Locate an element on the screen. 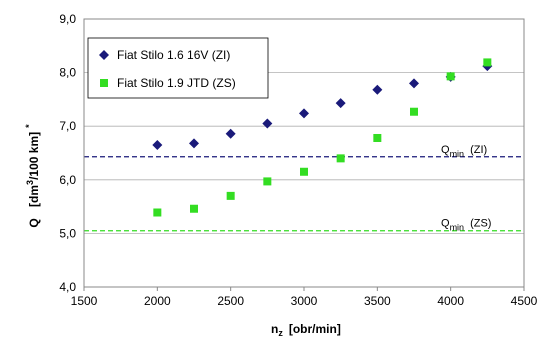  legend-label: Fiat Stilo 1.6 16V (ZI) is located at coordinates (173, 55).